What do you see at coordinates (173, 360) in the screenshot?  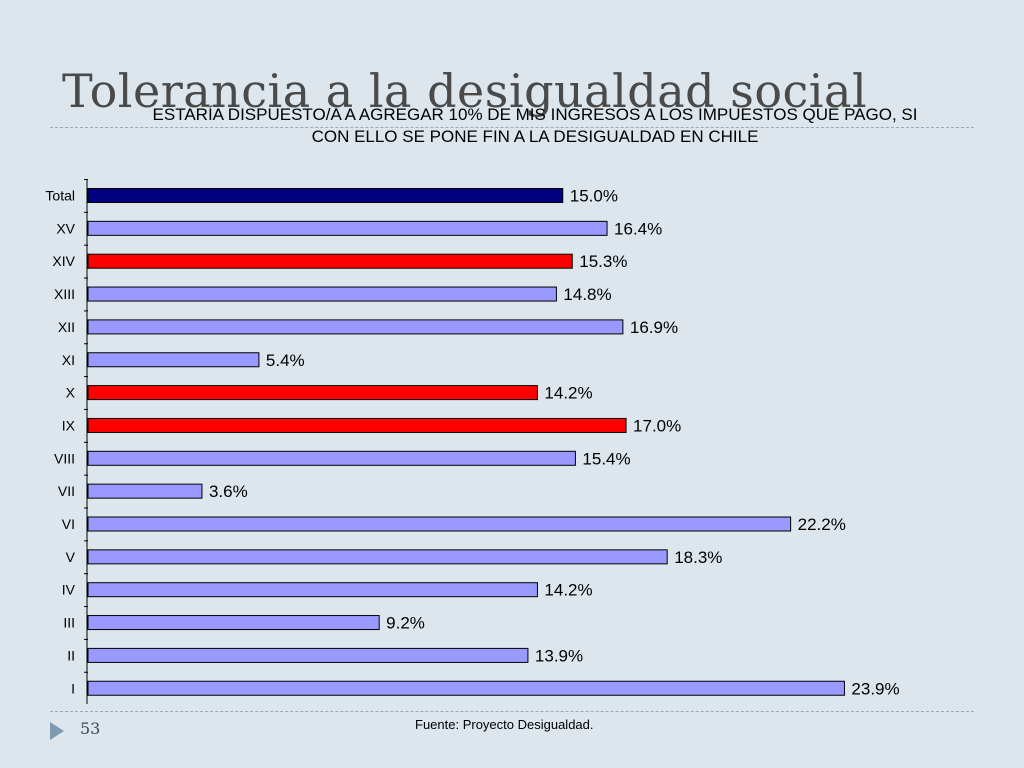 I see `bar-xi` at bounding box center [173, 360].